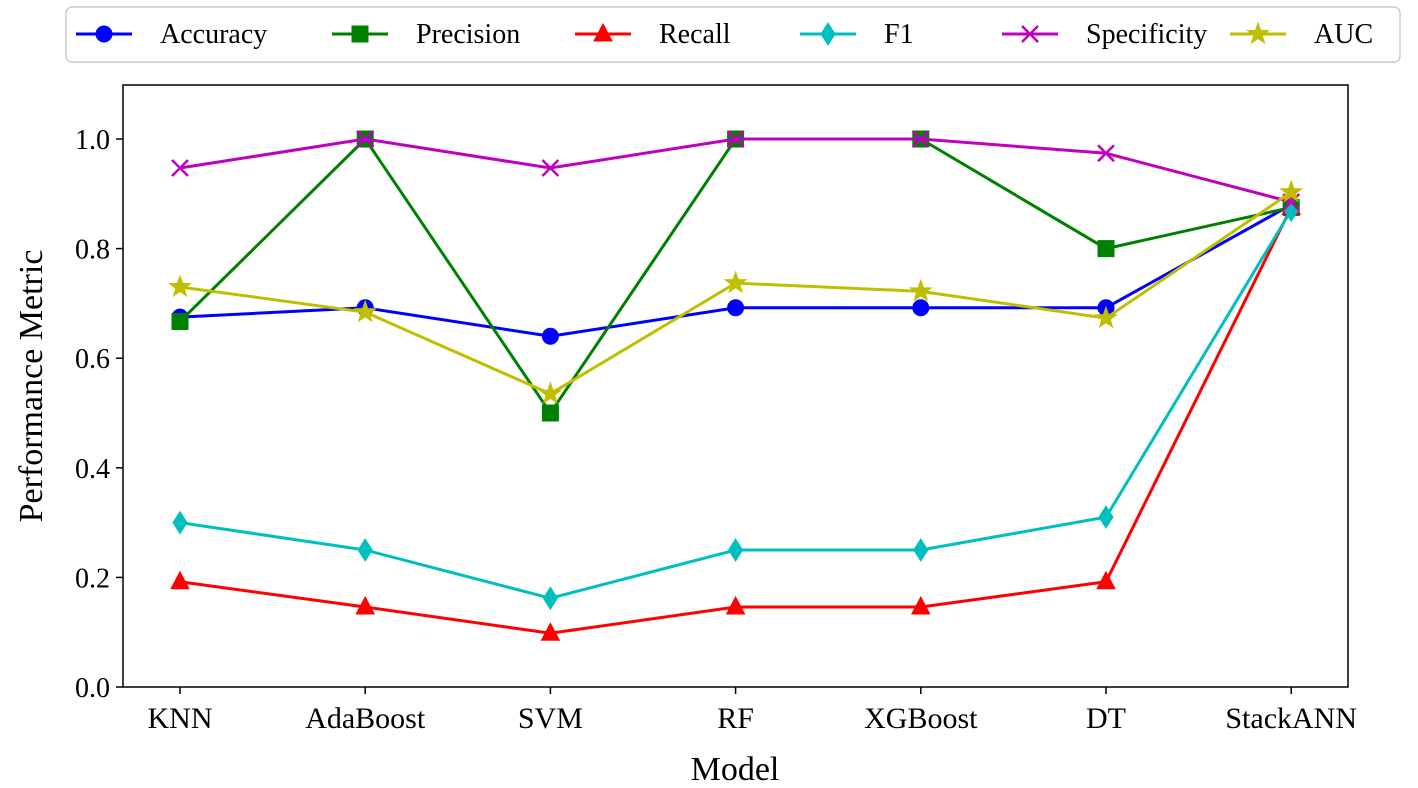 Image resolution: width=1418 pixels, height=788 pixels. I want to click on y-tick-label: 0.2, so click(92, 578).